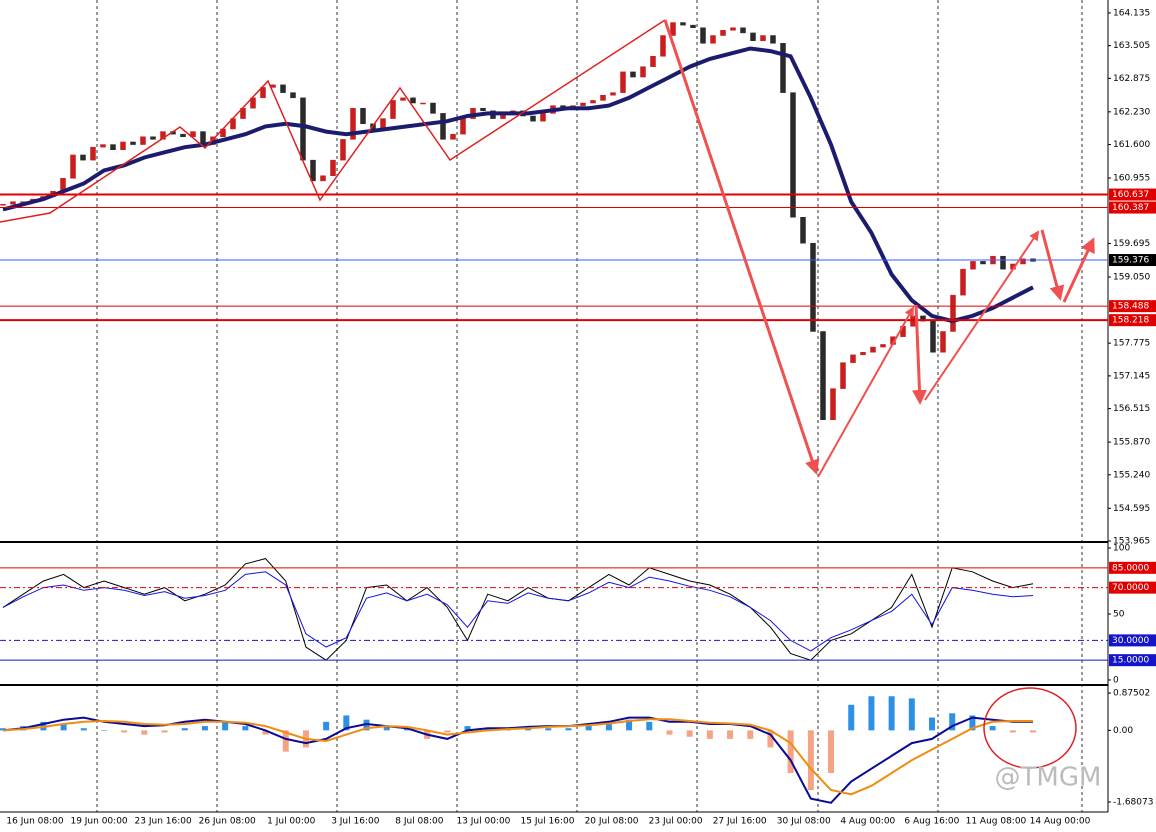  What do you see at coordinates (1131, 79) in the screenshot?
I see `y-tick-label: 162.875` at bounding box center [1131, 79].